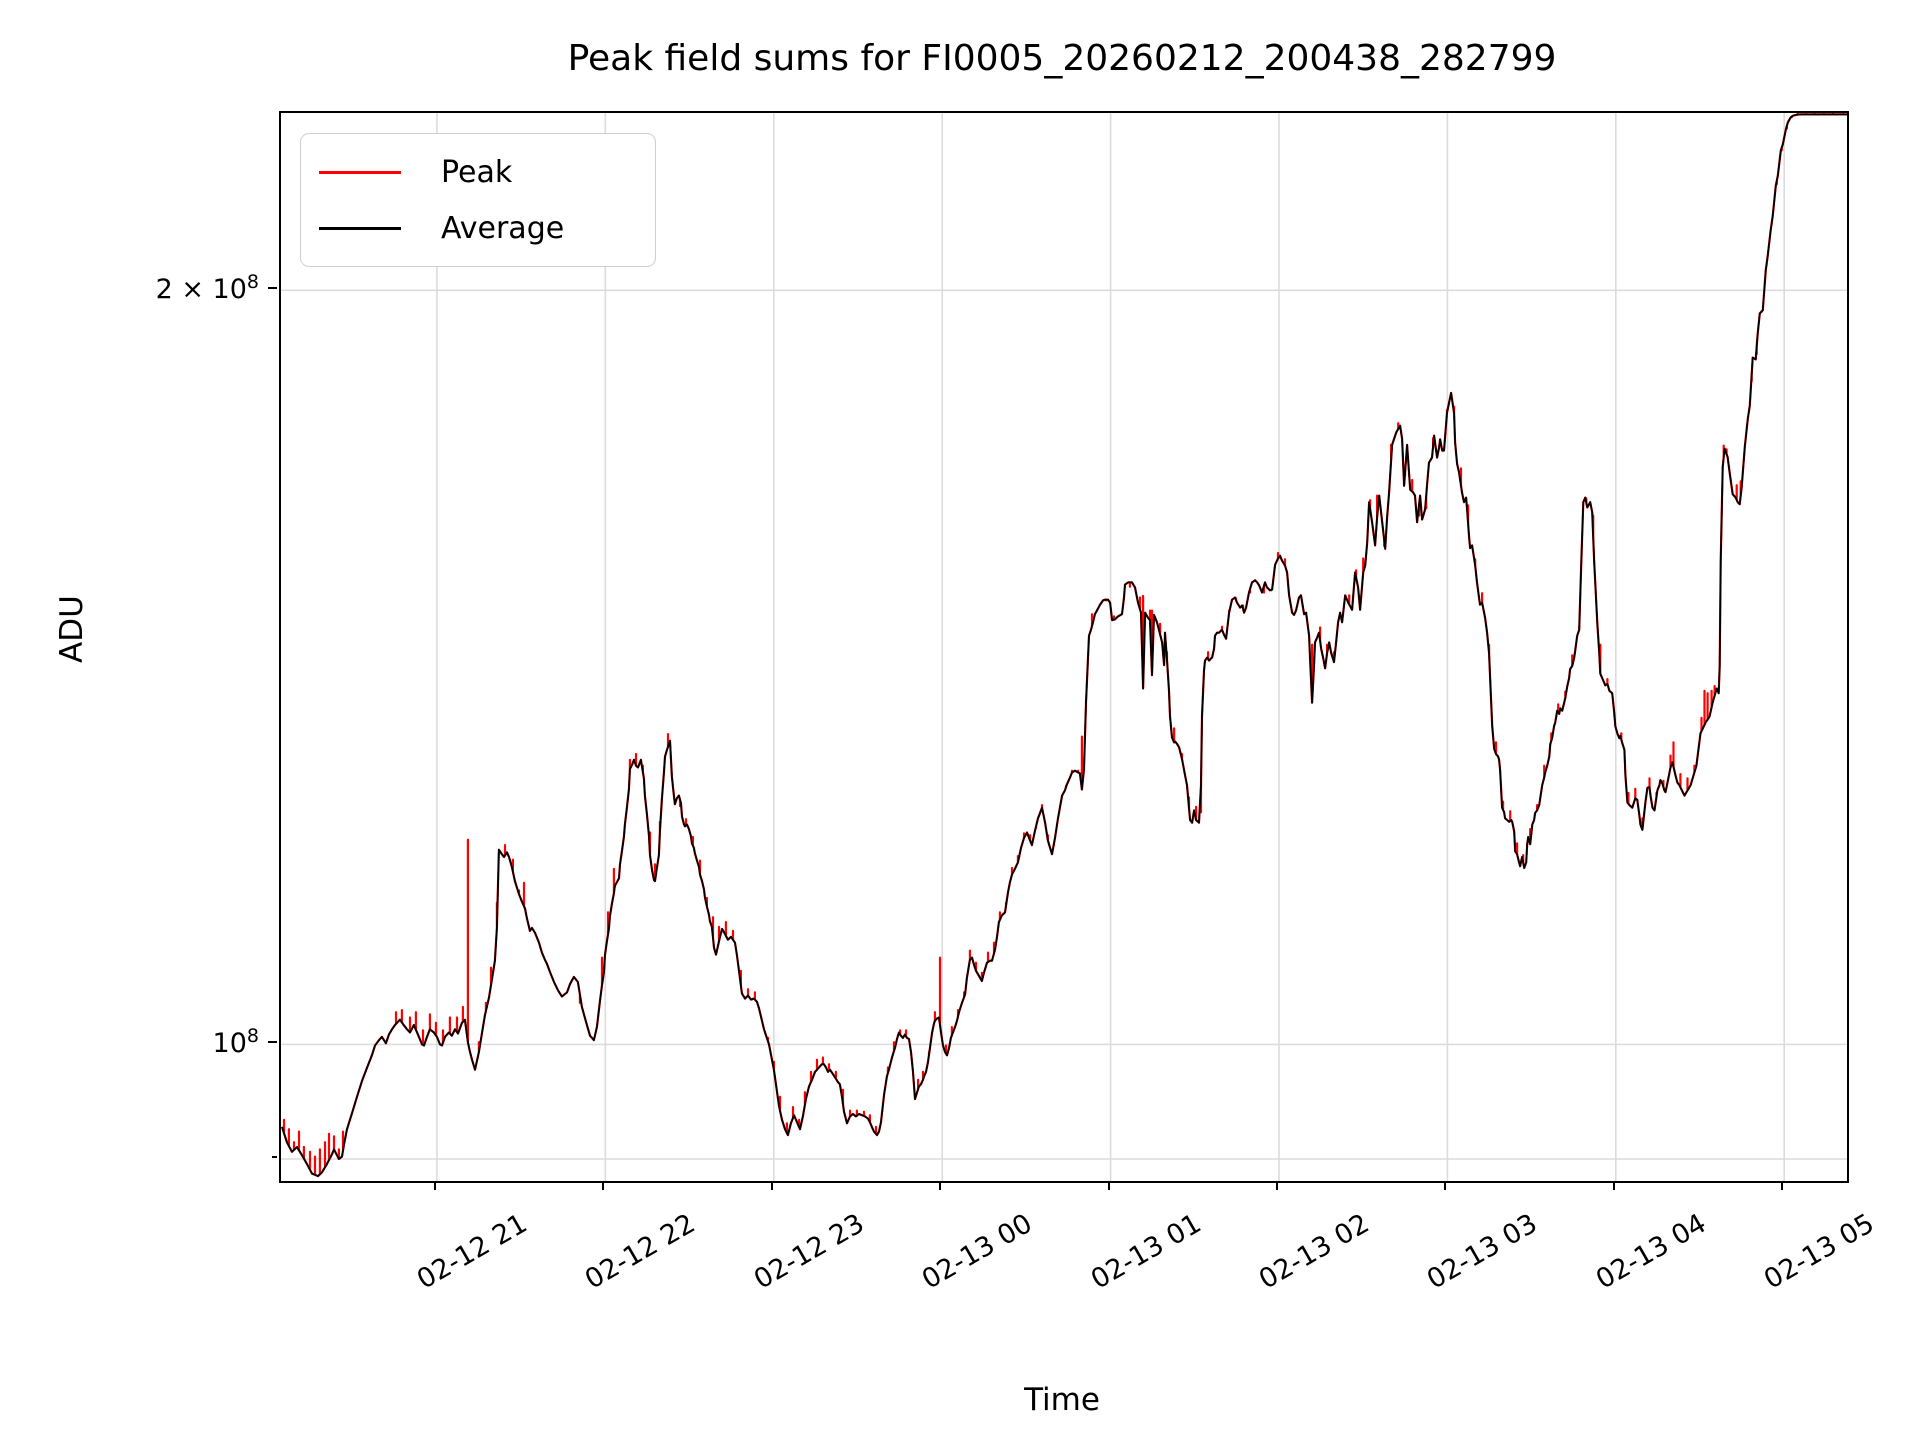  What do you see at coordinates (360, 172) in the screenshot?
I see `peak-legend-line-icon` at bounding box center [360, 172].